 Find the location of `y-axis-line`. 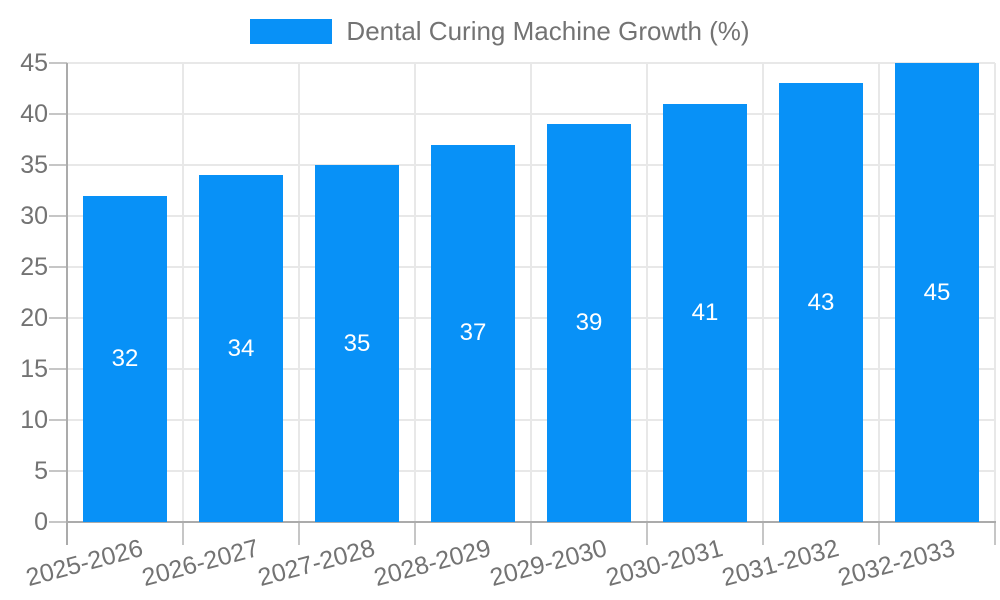

y-axis-line is located at coordinates (67, 292).